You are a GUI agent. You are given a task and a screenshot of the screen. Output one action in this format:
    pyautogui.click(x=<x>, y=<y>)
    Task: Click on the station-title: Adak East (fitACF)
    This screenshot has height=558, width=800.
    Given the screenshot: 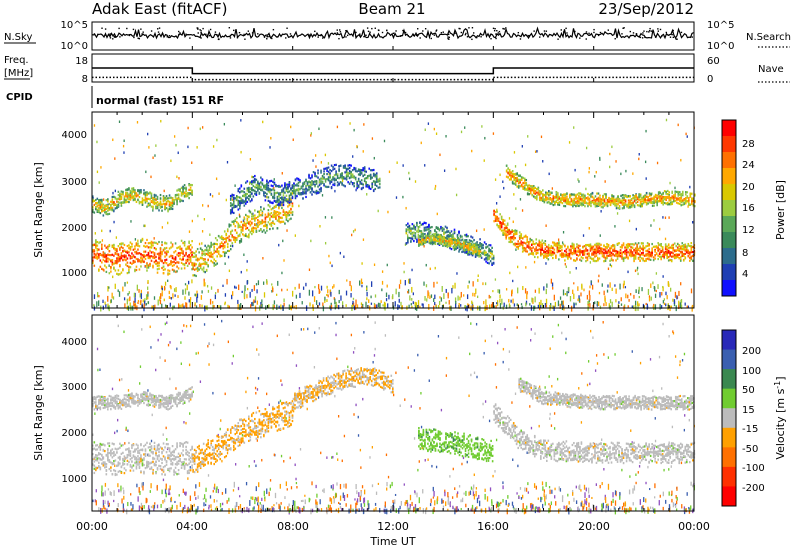 What is the action you would take?
    pyautogui.click(x=159, y=9)
    